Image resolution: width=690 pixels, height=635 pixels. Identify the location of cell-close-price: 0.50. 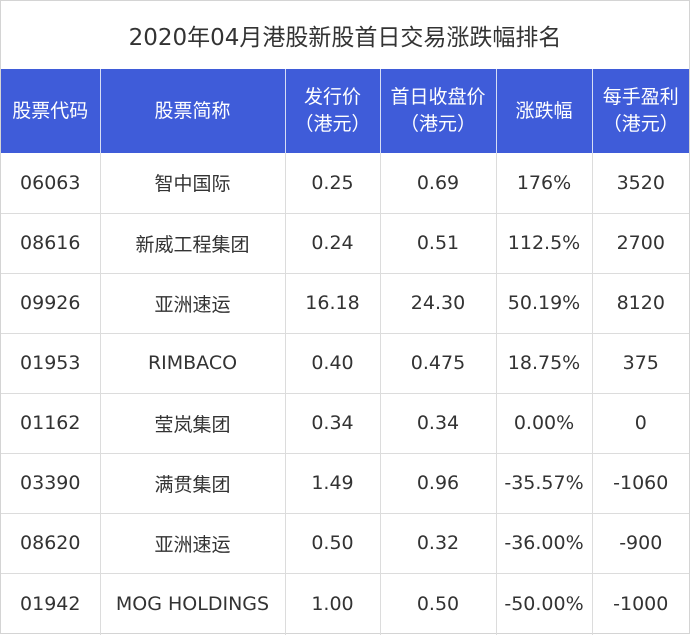
(437, 603).